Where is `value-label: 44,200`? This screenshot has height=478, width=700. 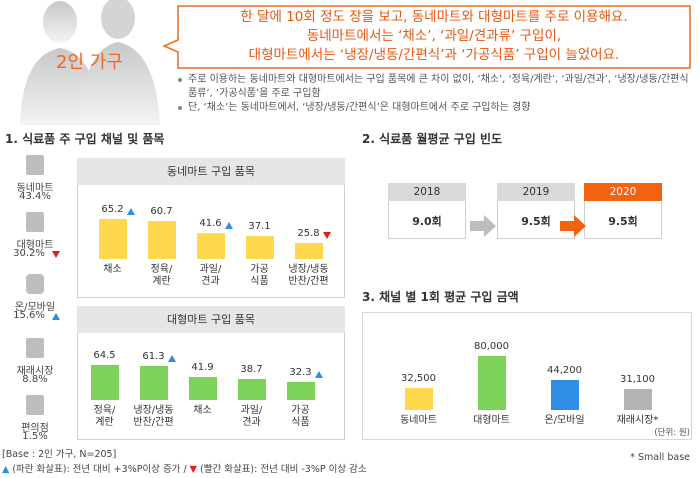 value-label: 44,200 is located at coordinates (564, 371).